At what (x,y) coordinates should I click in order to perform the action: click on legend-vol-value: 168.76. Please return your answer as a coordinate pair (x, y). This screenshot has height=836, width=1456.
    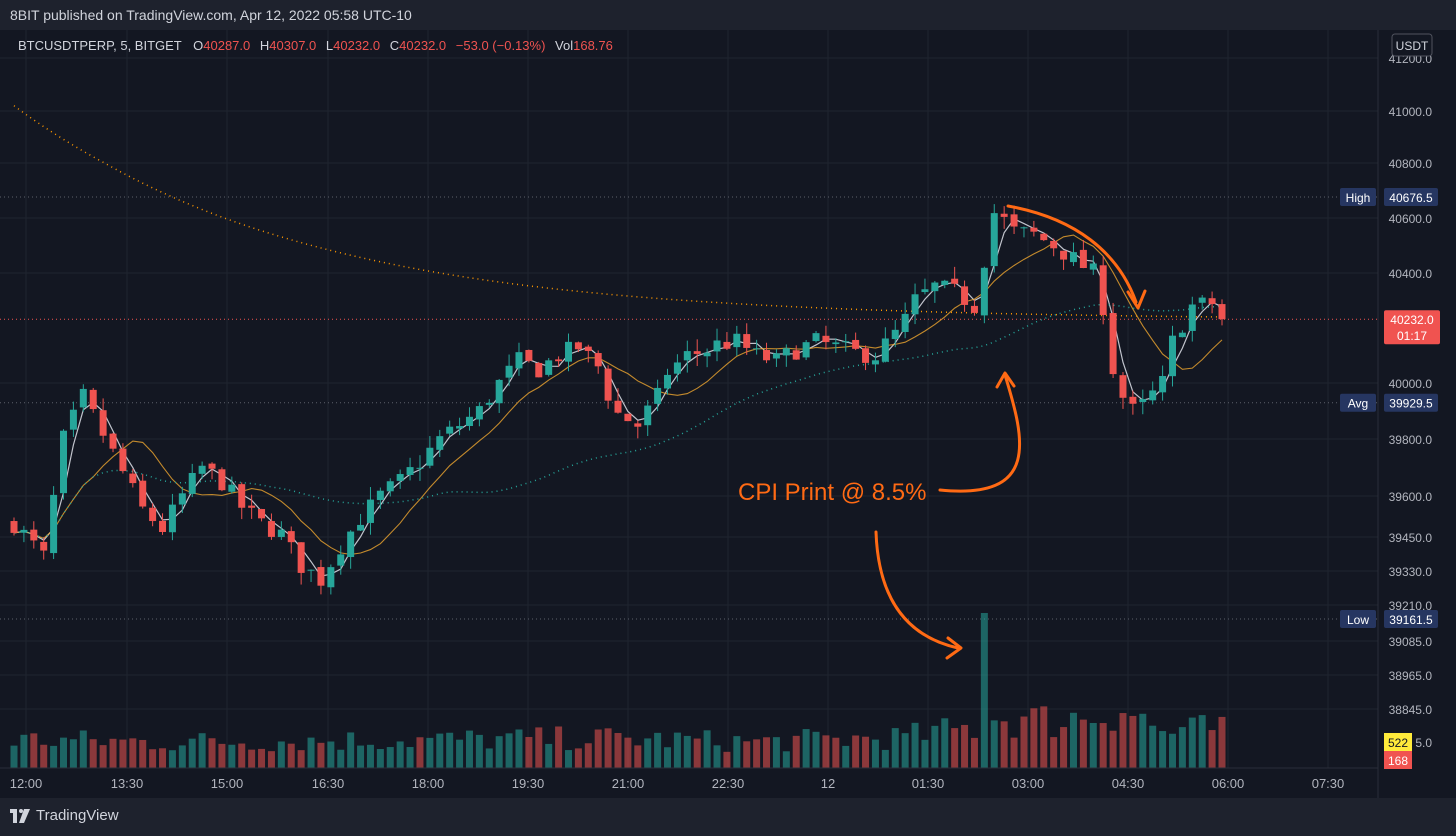
    Looking at the image, I should click on (593, 45).